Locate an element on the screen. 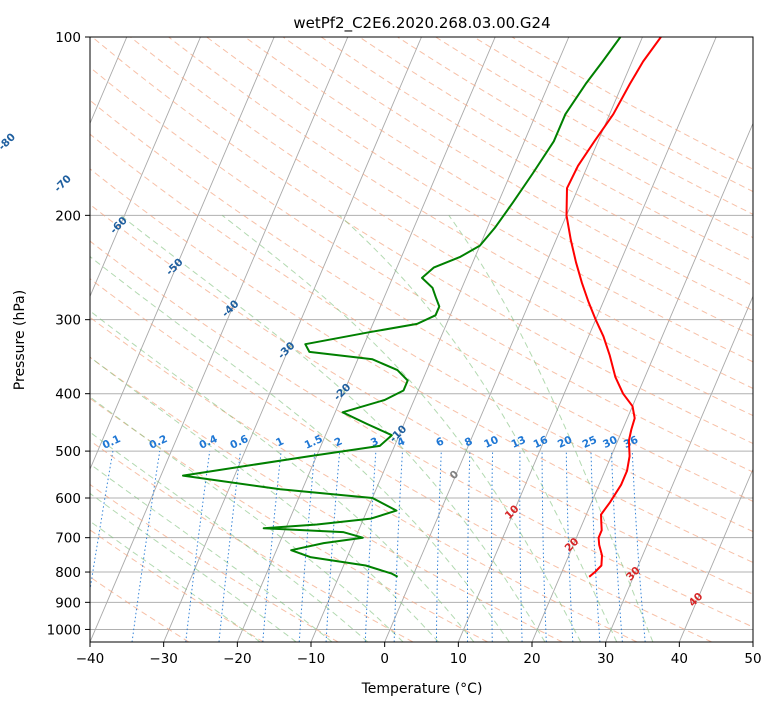  chart-title: wetPf2_C2E6.2020.268.03.00.G24 is located at coordinates (421, 23).